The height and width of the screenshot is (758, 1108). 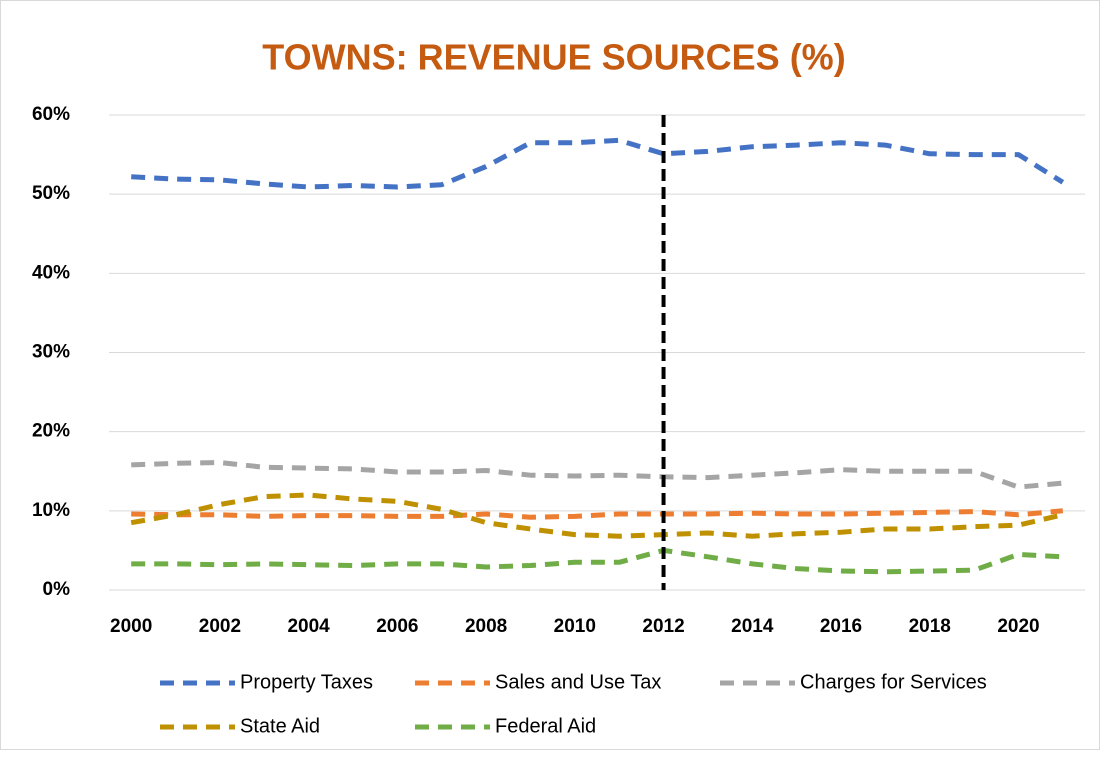 I want to click on x-tick-label: 2004, so click(x=308, y=626).